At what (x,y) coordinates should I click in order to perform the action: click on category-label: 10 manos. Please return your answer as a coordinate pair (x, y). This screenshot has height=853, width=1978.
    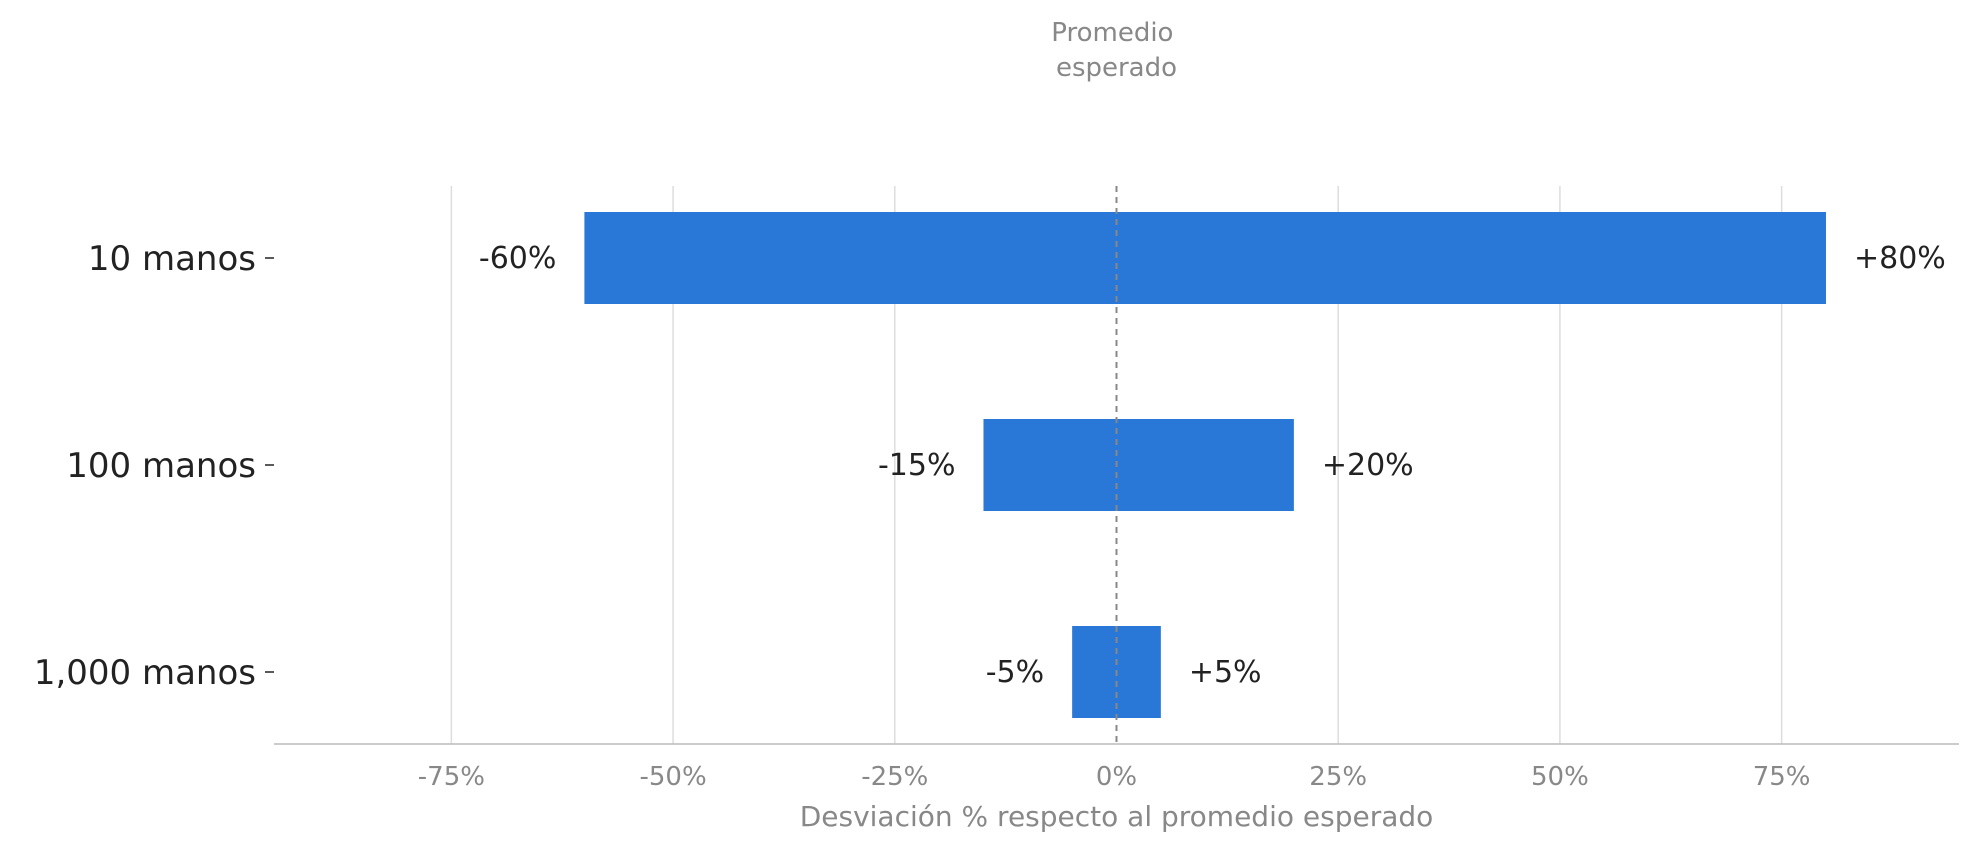
    Looking at the image, I should click on (172, 259).